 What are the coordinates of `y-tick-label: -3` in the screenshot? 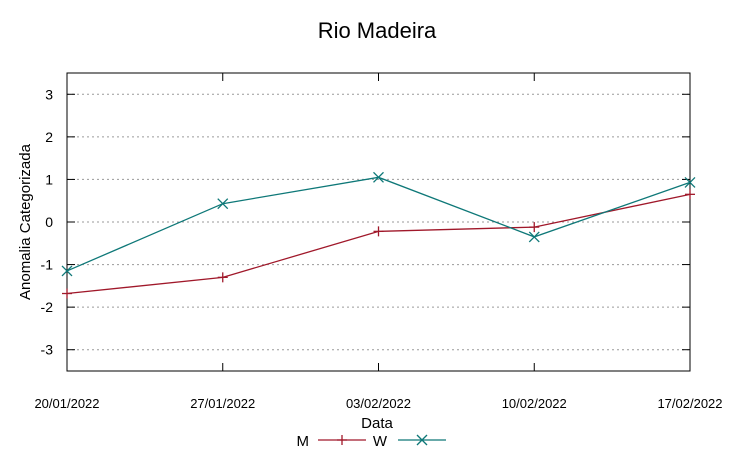 It's located at (47, 350).